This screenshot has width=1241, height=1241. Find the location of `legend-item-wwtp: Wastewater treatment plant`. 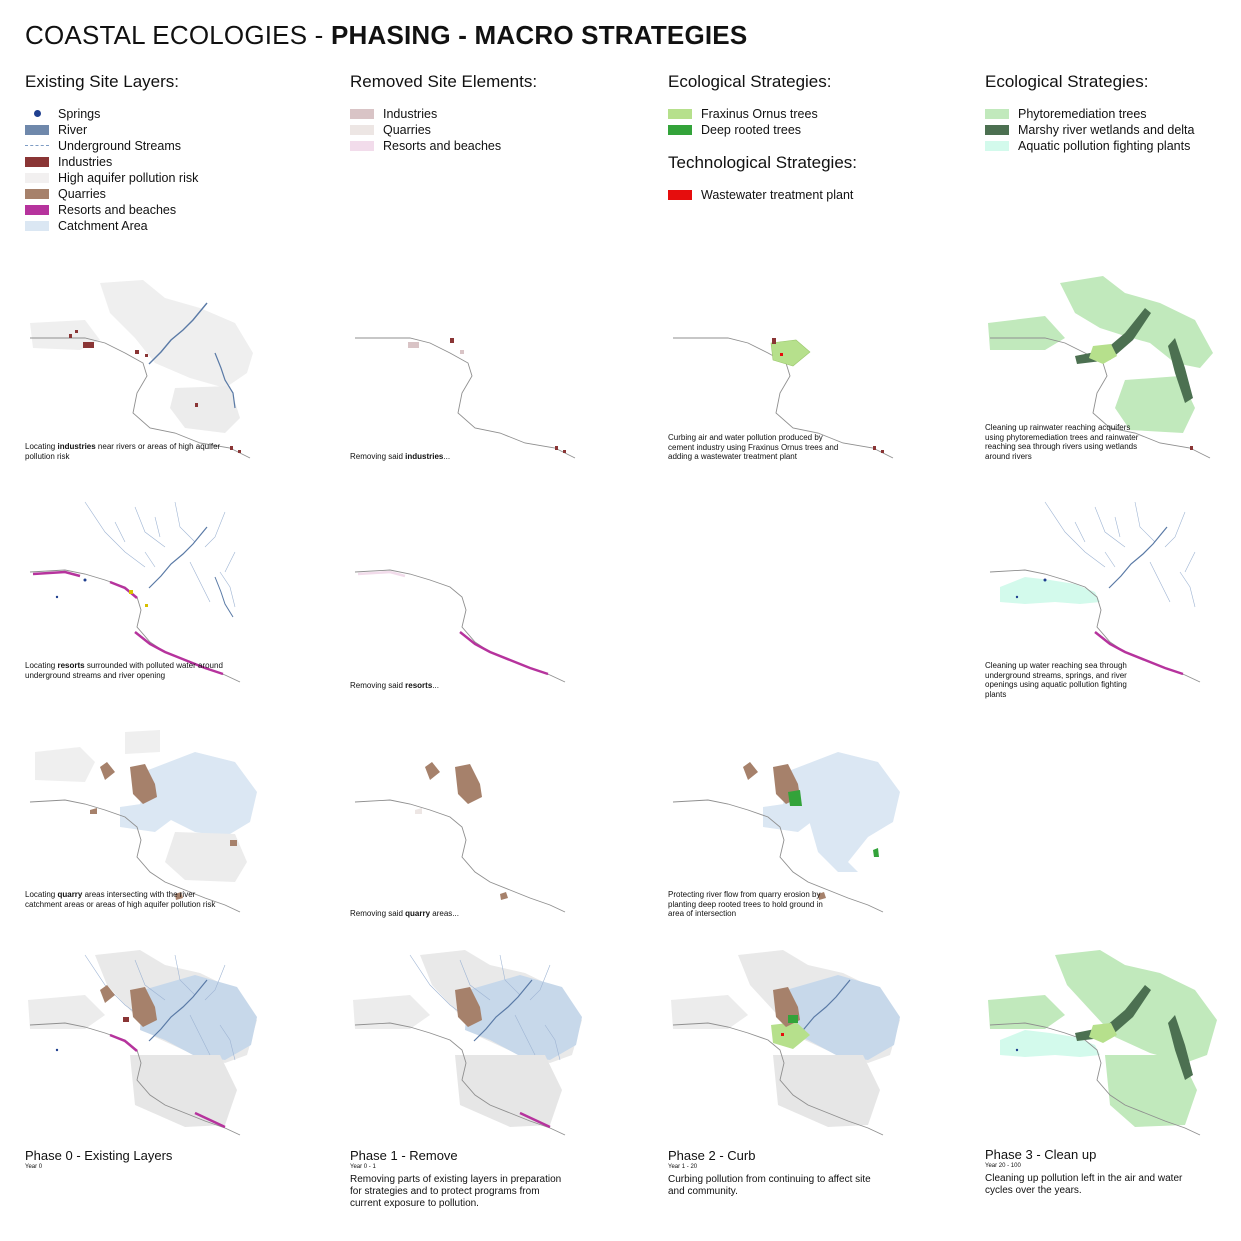

legend-item-wwtp: Wastewater treatment plant is located at coordinates (762, 195).